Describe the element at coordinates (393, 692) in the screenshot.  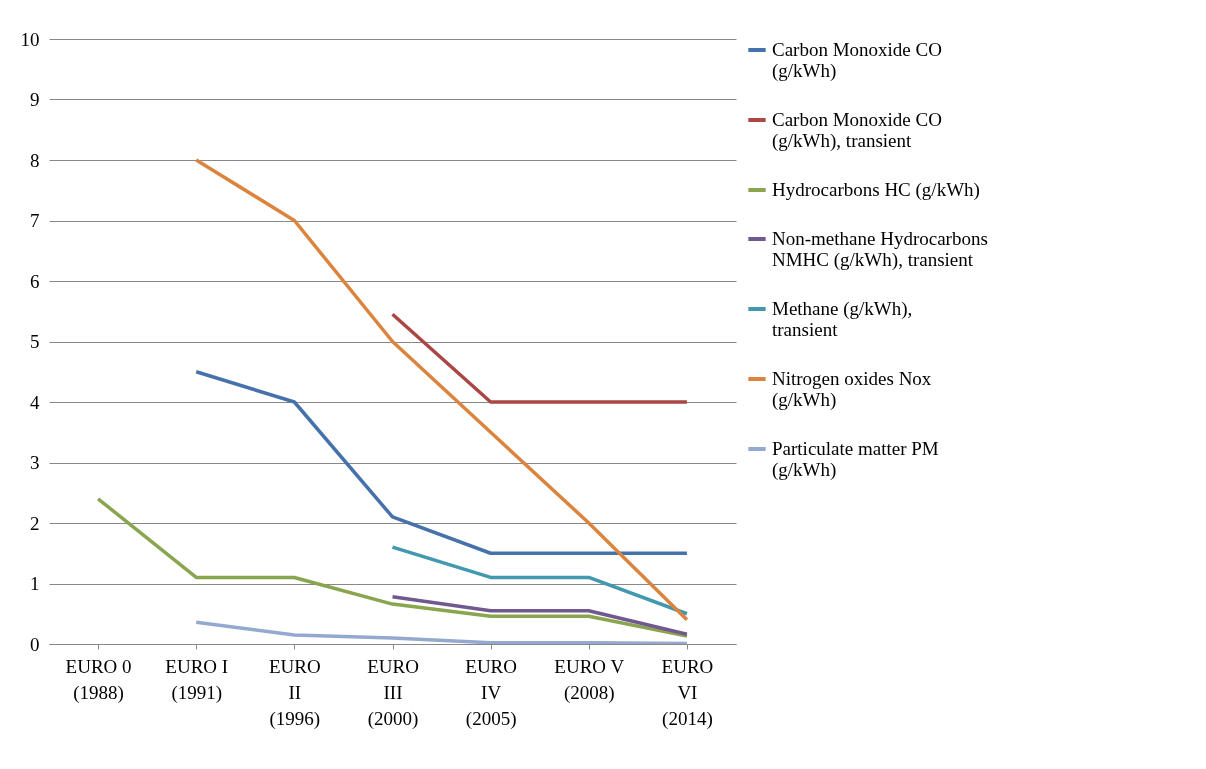
I see `x-tick-label: EURO III (2000)` at that location.